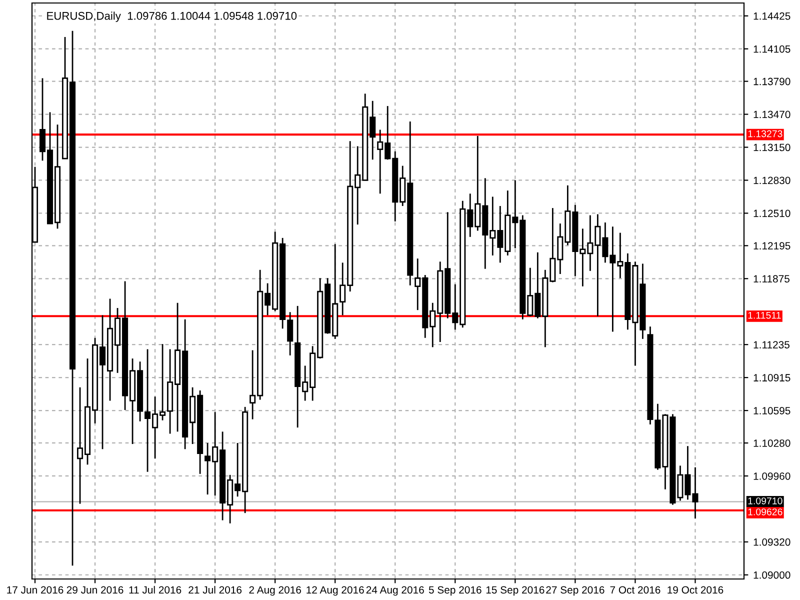 The width and height of the screenshot is (800, 600). I want to click on x-tick-label: 29 Jun 2016, so click(95, 590).